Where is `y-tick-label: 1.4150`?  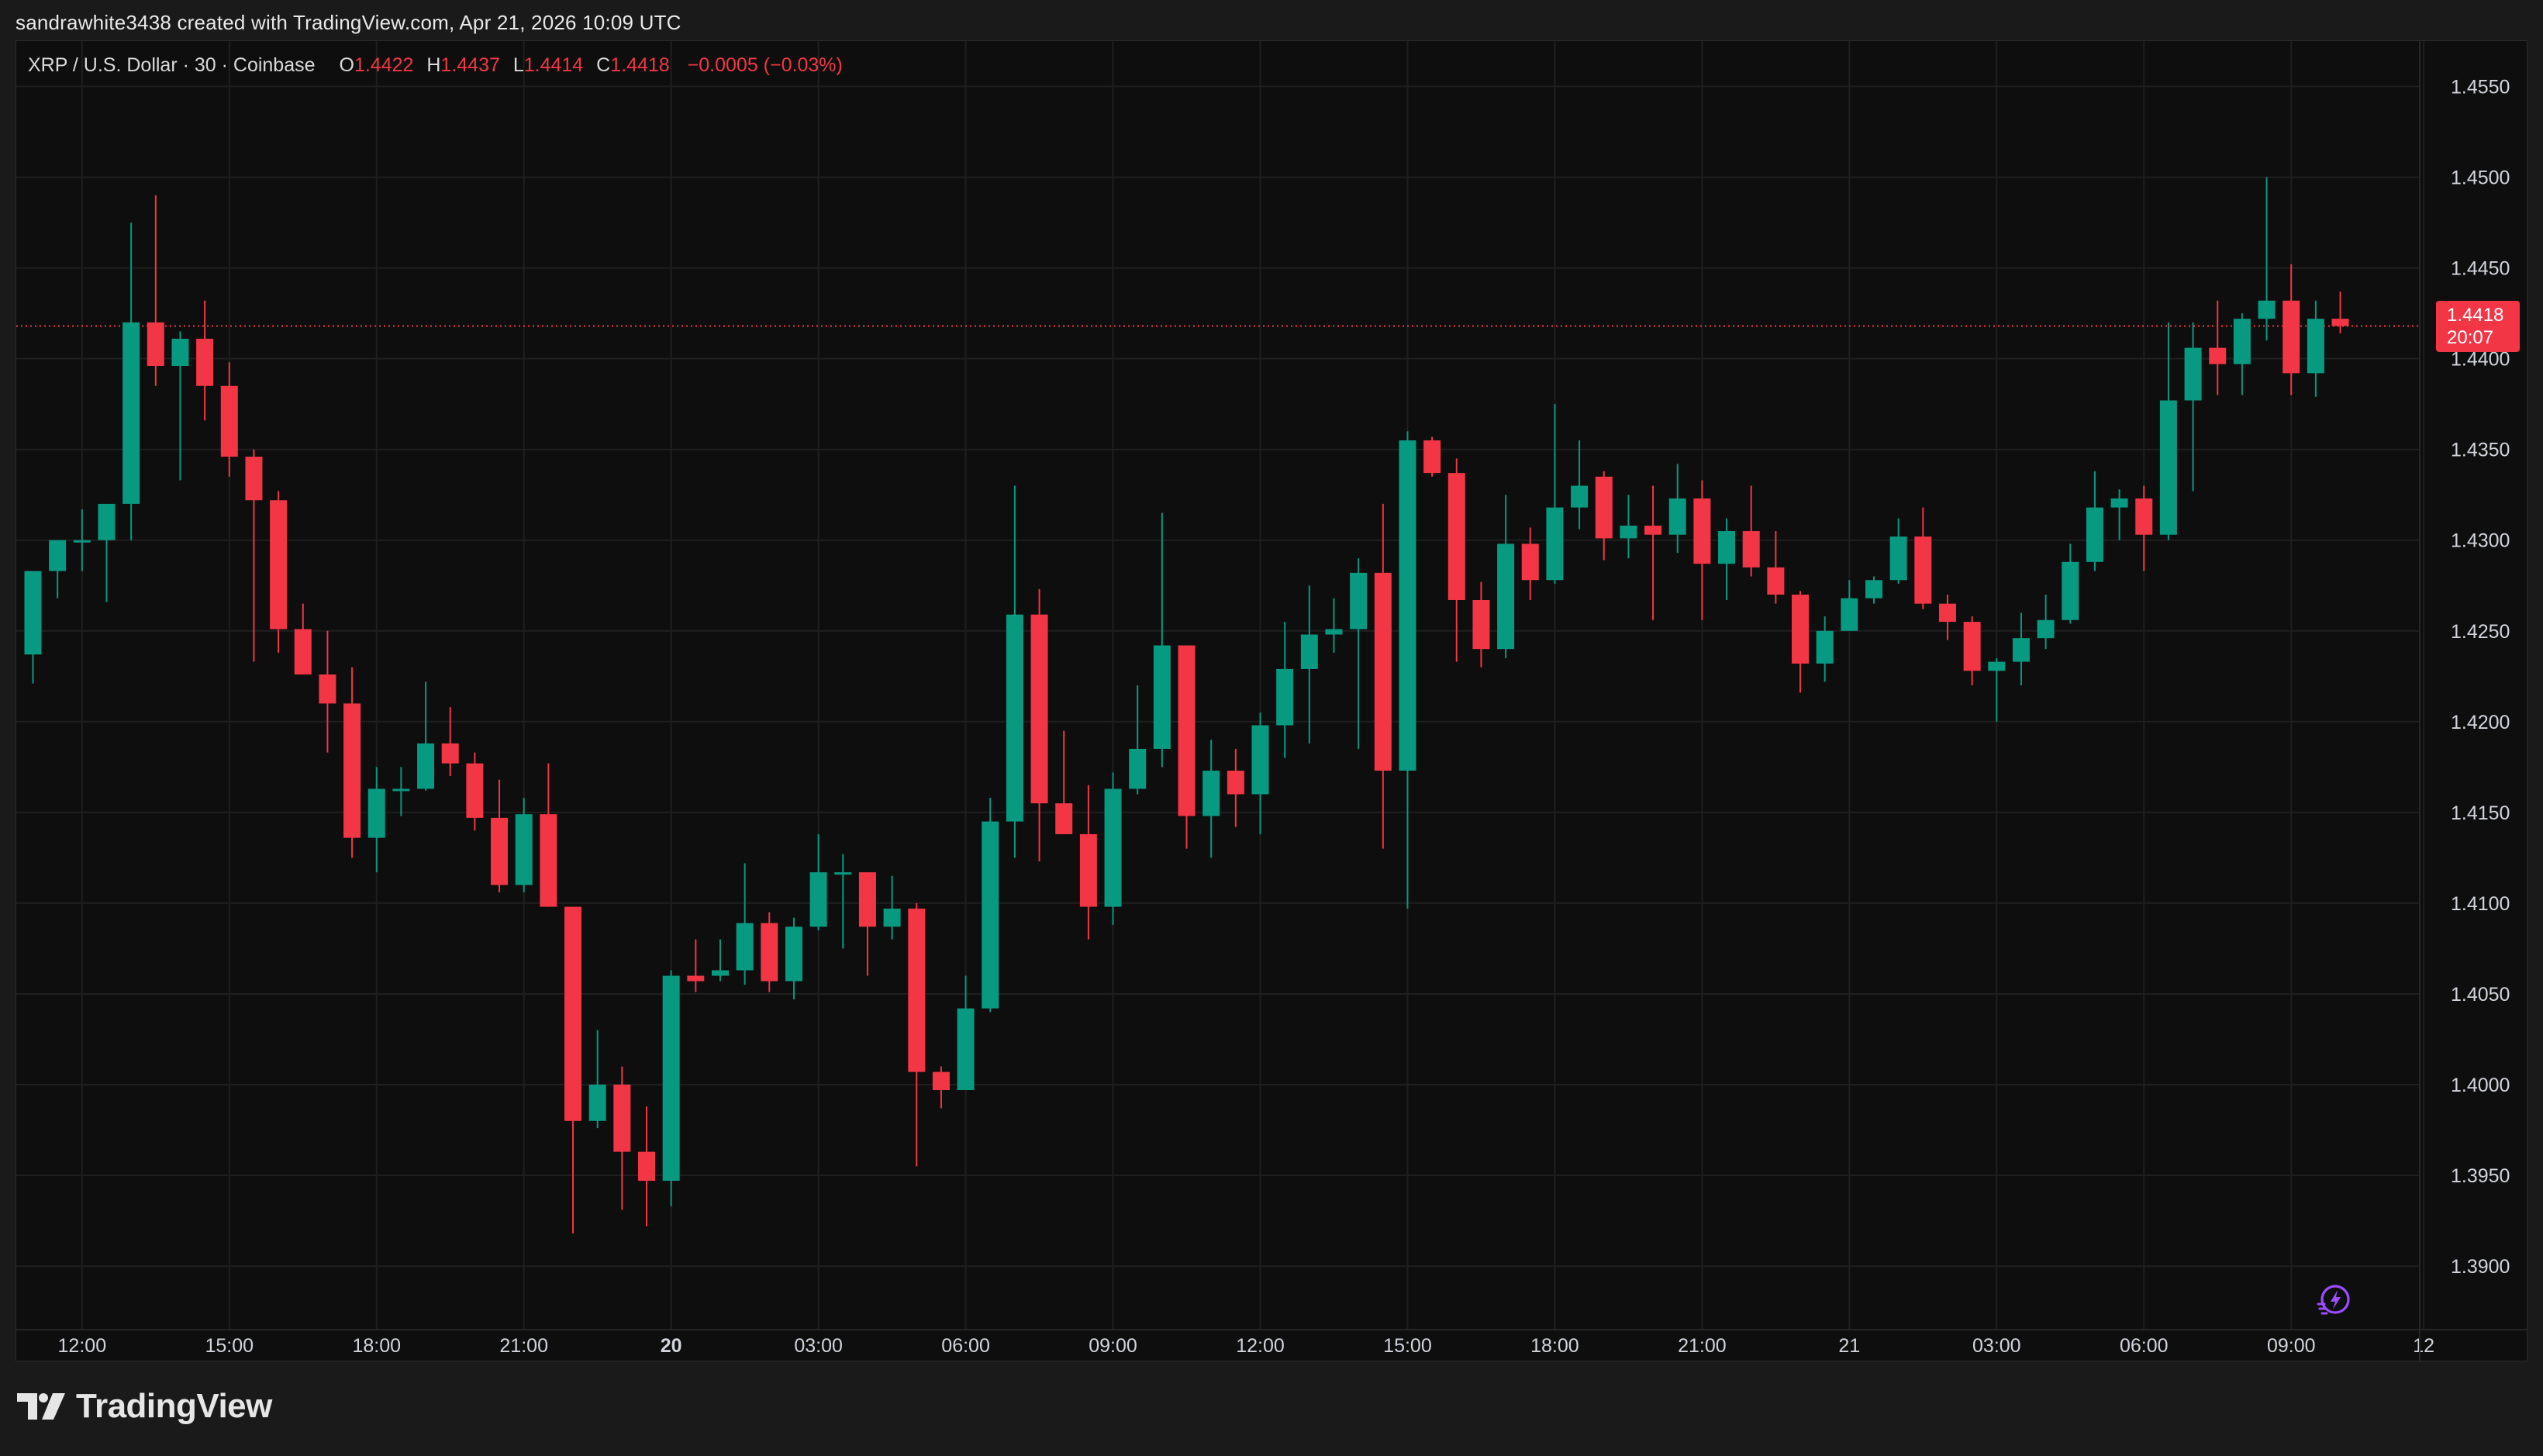 y-tick-label: 1.4150 is located at coordinates (2480, 813).